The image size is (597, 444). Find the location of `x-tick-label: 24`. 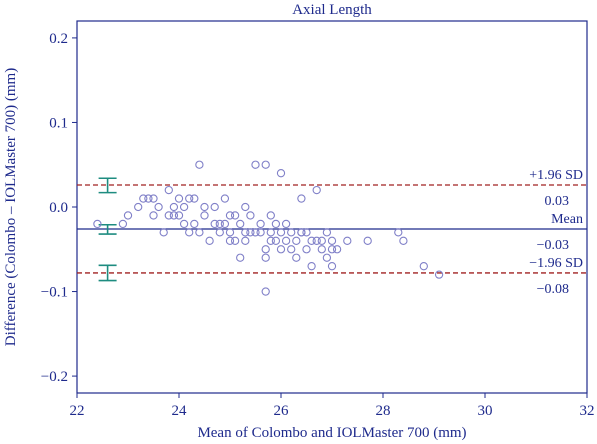

x-tick-label: 24 is located at coordinates (180, 411).